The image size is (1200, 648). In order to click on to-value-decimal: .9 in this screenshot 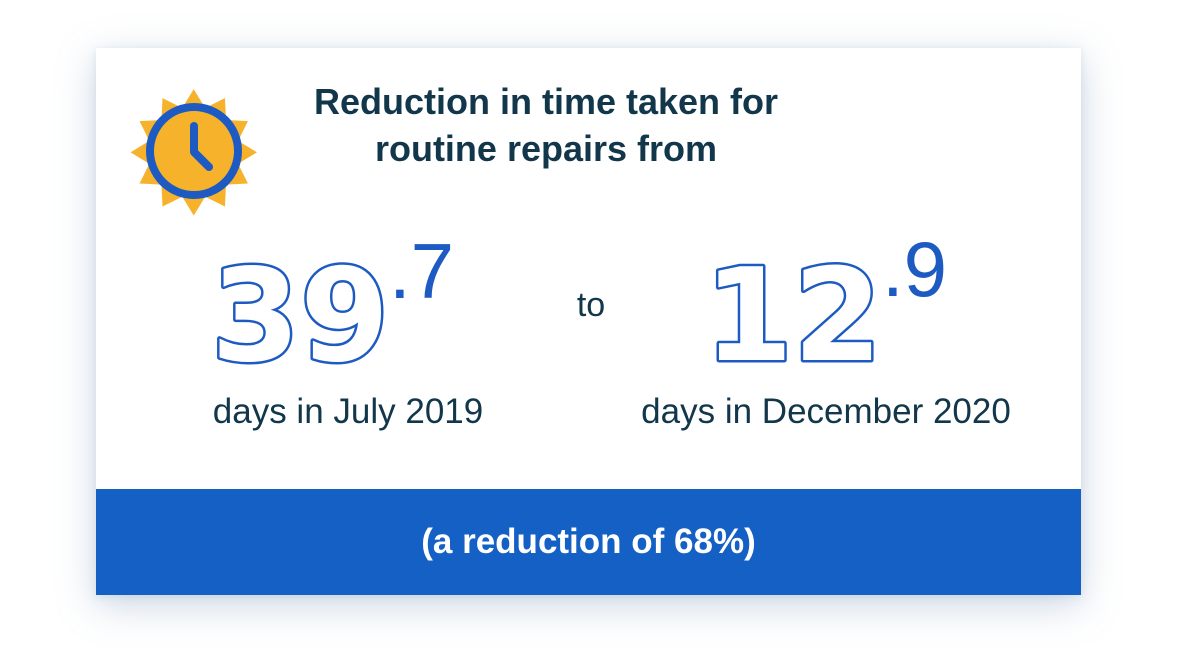, I will do `click(914, 270)`.